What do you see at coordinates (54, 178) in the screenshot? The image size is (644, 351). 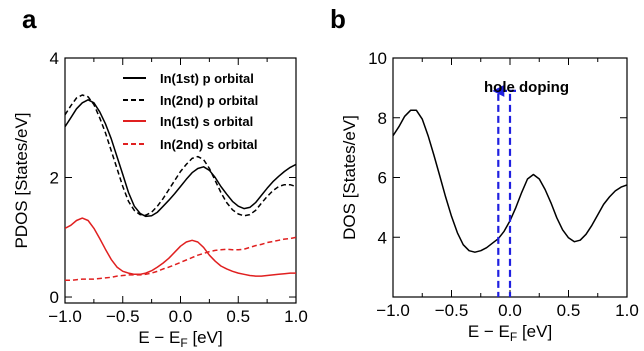 I see `y-tick-label: 2` at bounding box center [54, 178].